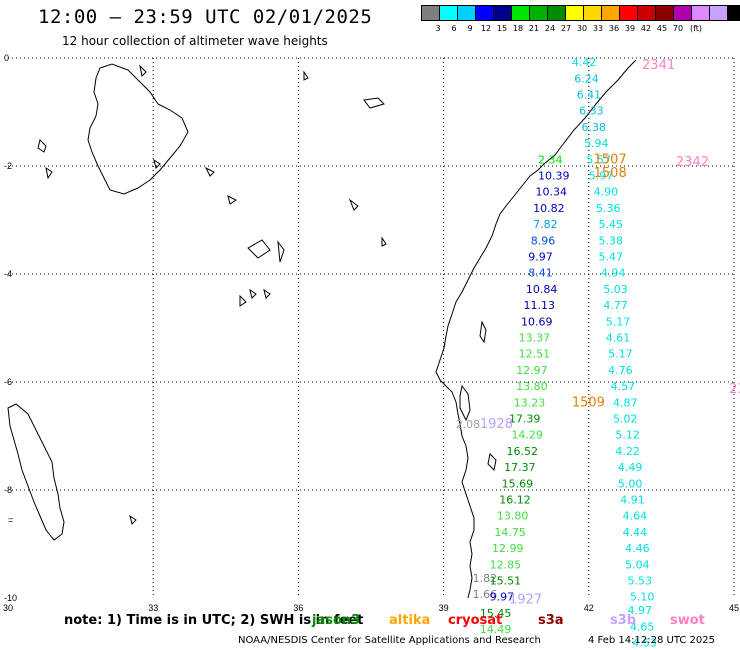 The height and width of the screenshot is (650, 740). I want to click on wave-height-value: 2.34, so click(550, 159).